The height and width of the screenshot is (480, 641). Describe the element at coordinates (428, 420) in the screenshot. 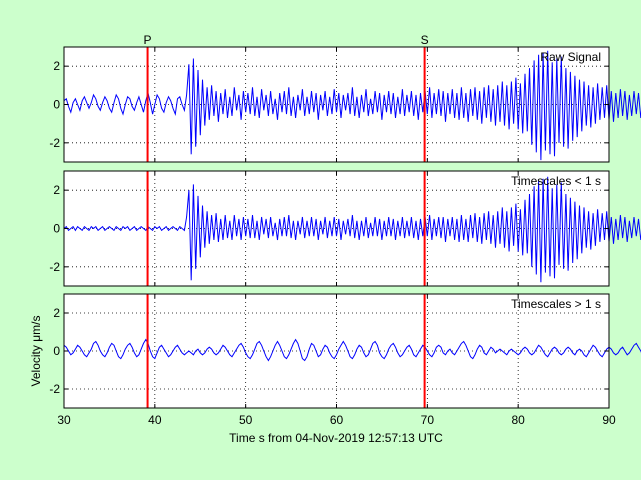

I see `x-tick-label-70: 70` at that location.